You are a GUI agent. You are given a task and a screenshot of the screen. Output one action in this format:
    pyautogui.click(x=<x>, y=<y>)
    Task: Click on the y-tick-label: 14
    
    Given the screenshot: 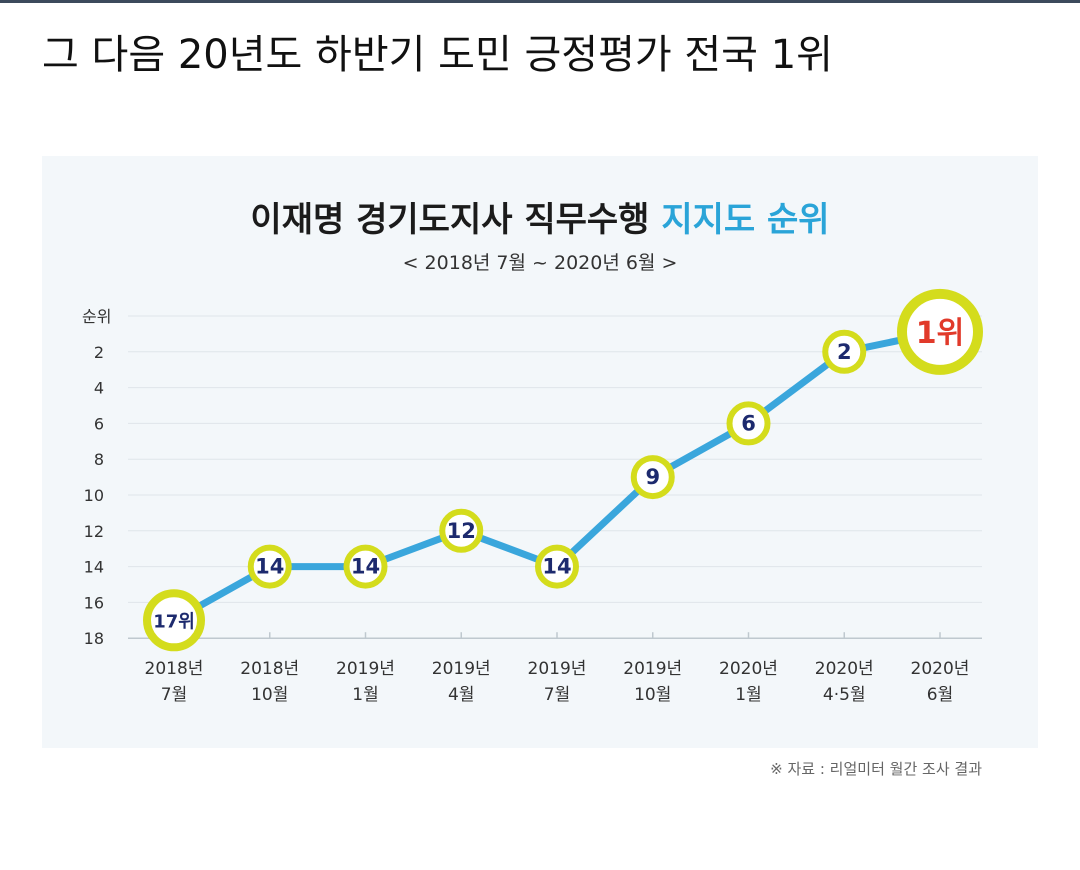 What is the action you would take?
    pyautogui.click(x=94, y=567)
    